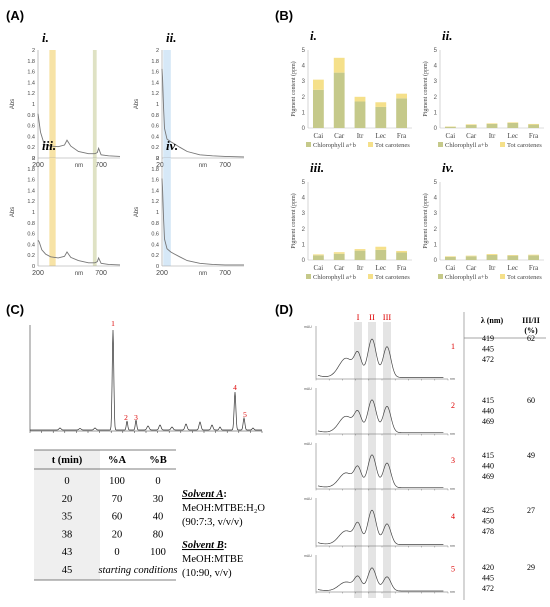 The width and height of the screenshot is (550, 607). I want to click on band-label-I: I, so click(358, 317).